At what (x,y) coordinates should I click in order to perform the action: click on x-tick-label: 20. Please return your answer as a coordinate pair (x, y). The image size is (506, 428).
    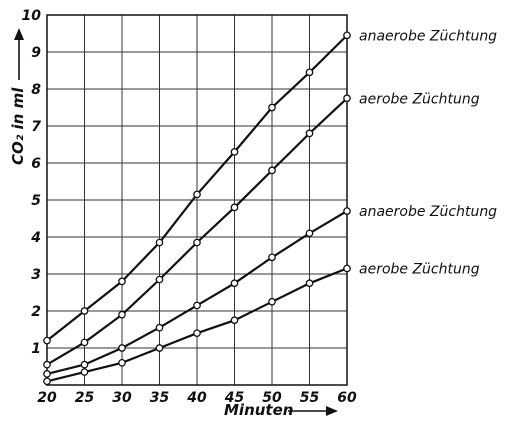
    Looking at the image, I should click on (47, 398).